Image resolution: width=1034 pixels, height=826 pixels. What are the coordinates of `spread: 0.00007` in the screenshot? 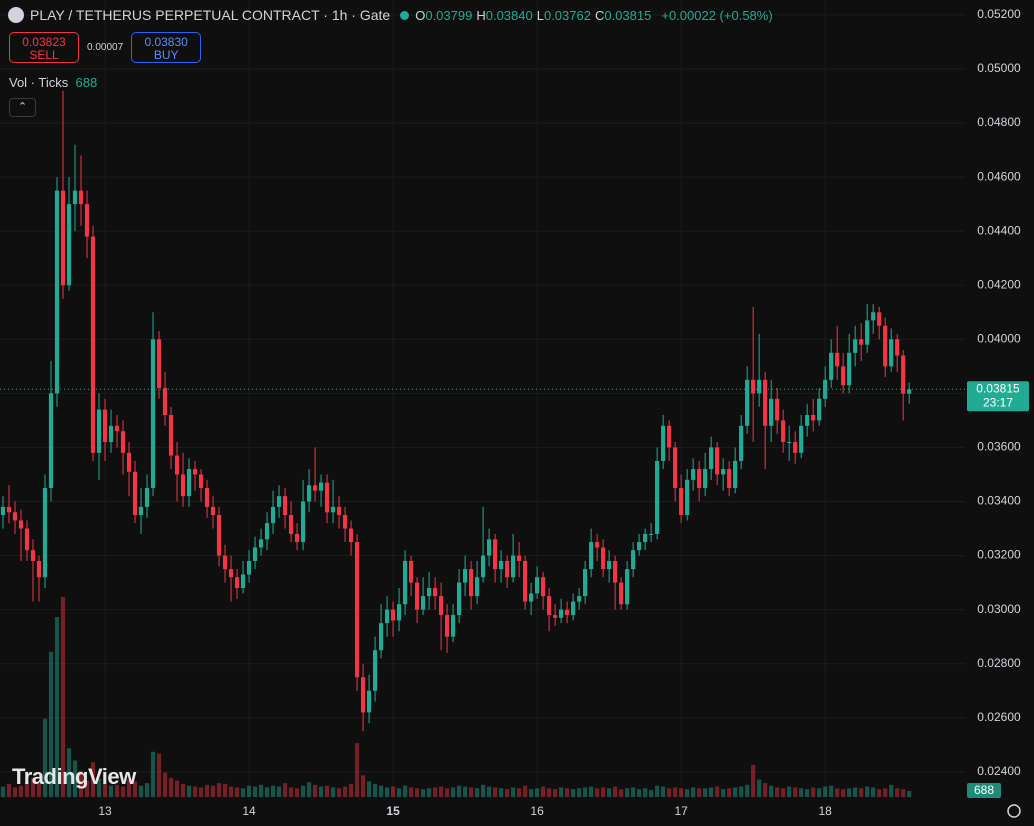 It's located at (105, 47).